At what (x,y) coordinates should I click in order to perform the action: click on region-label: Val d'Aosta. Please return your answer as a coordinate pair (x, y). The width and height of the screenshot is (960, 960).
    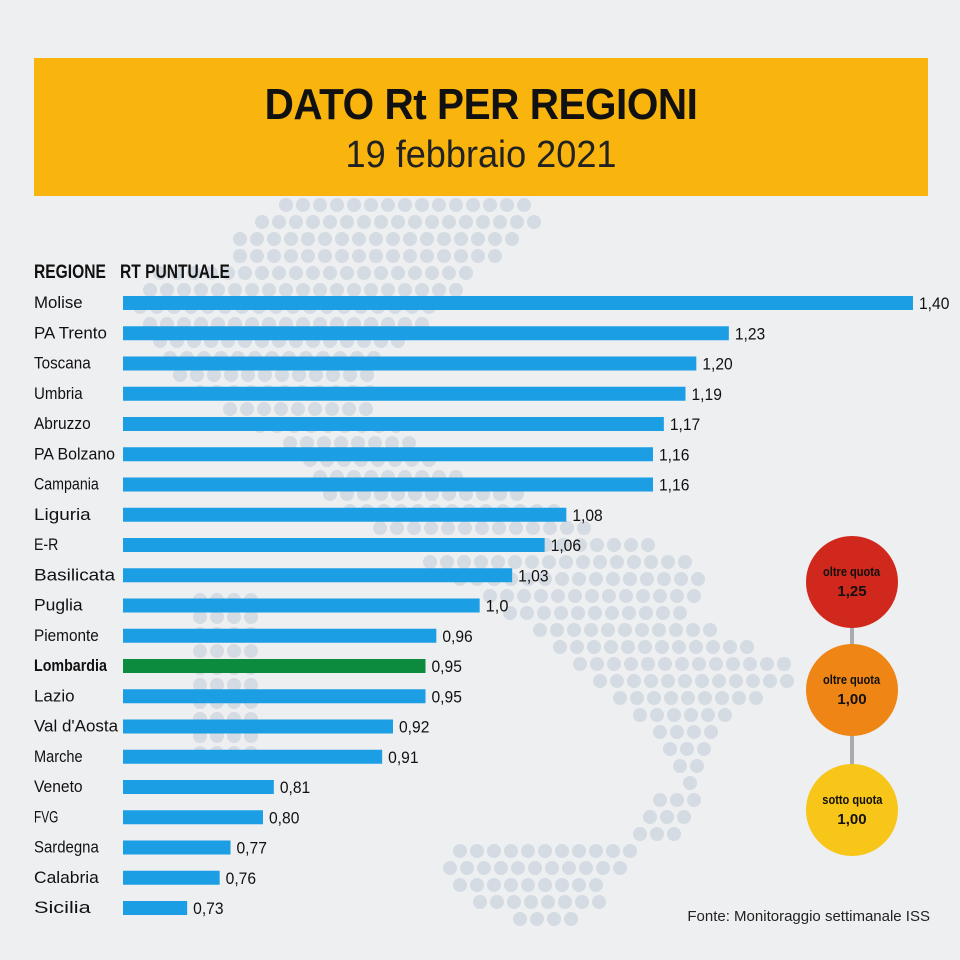
    Looking at the image, I should click on (76, 726).